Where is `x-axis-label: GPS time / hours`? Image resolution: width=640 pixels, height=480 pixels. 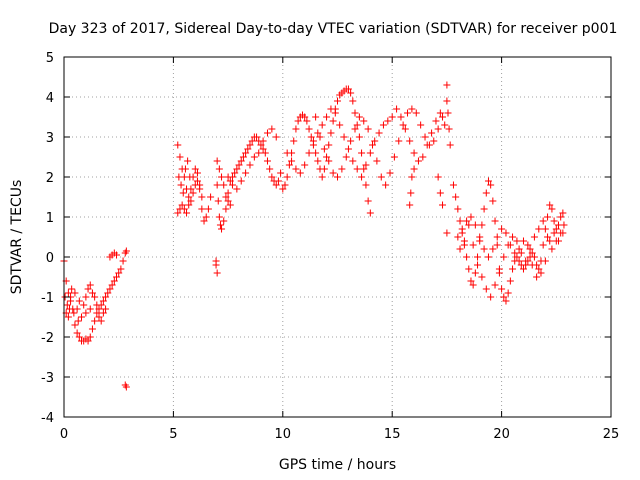
x-axis-label: GPS time / hours is located at coordinates (337, 465).